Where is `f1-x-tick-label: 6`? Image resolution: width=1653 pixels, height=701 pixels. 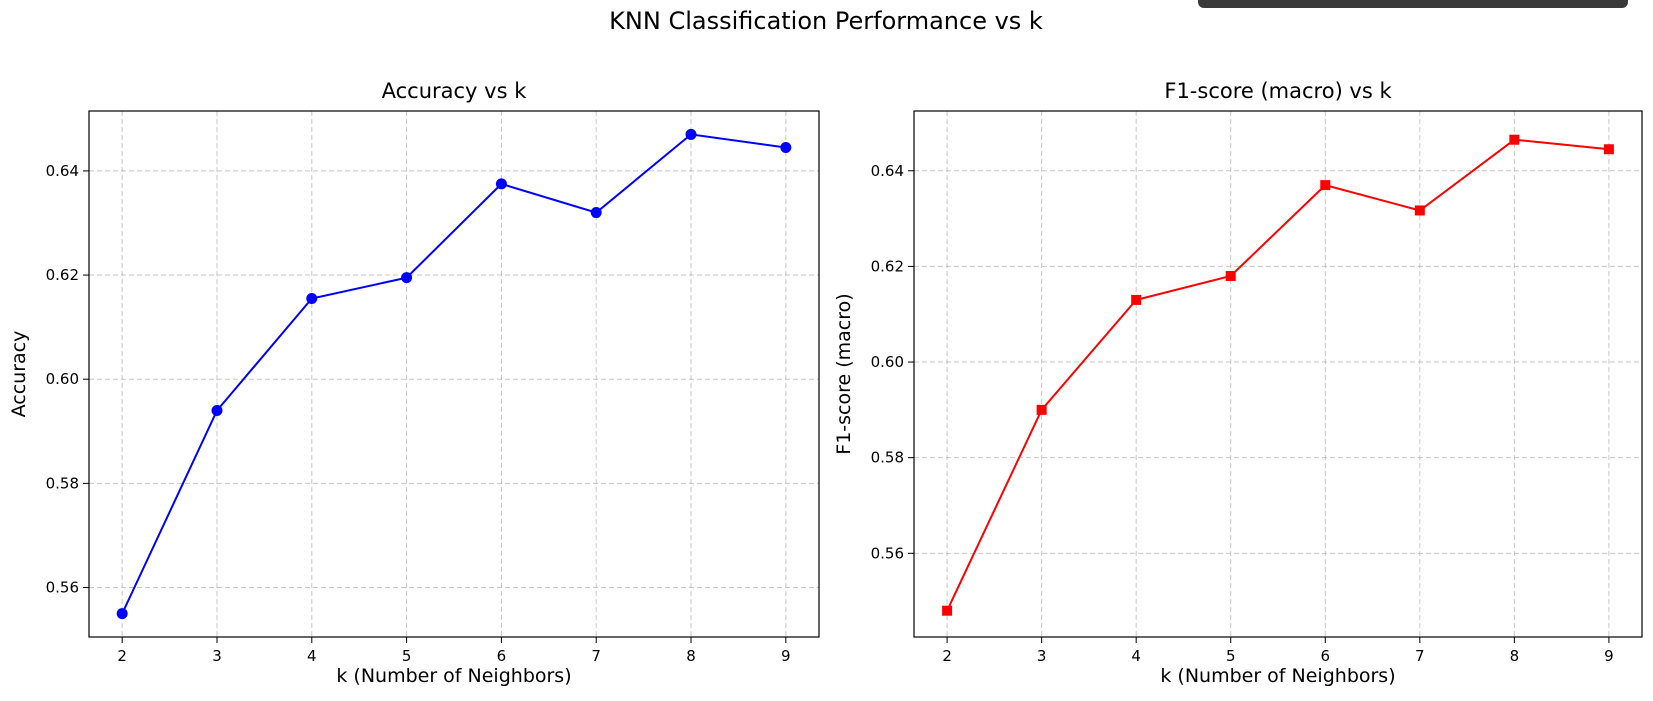 f1-x-tick-label: 6 is located at coordinates (1325, 656).